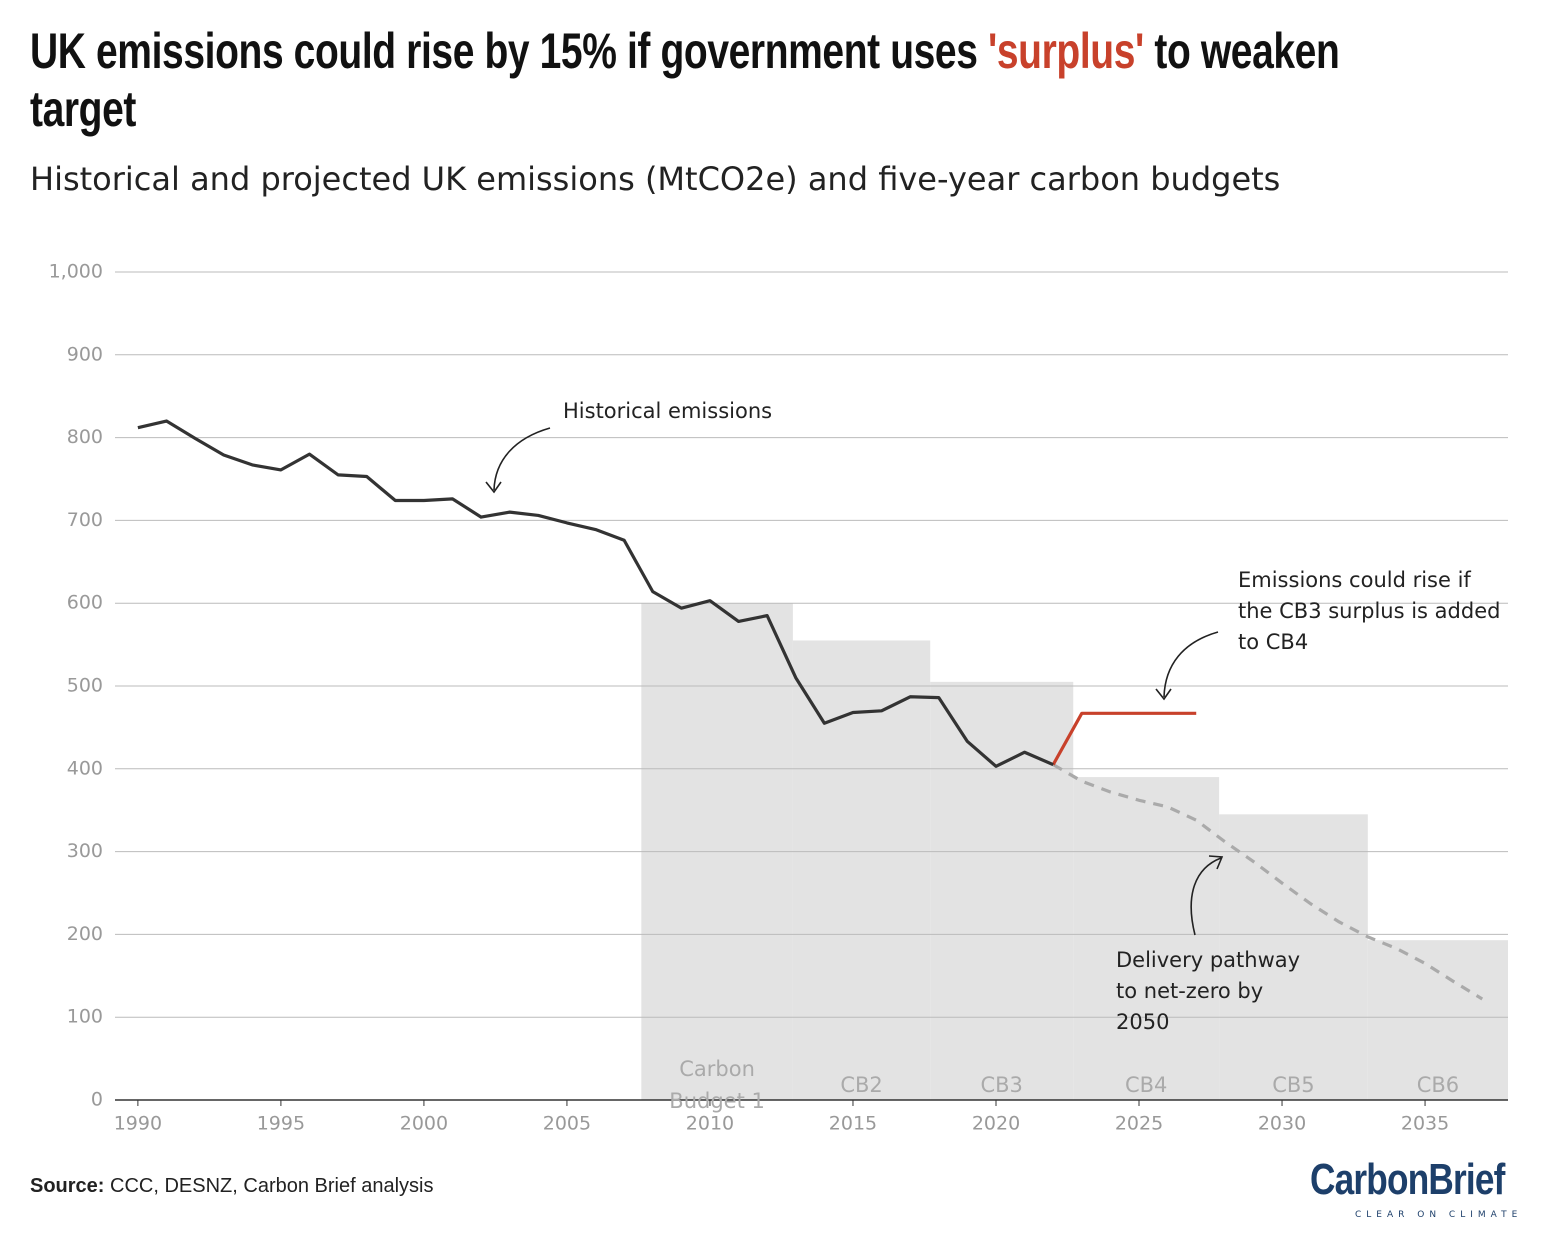 The width and height of the screenshot is (1560, 1256). I want to click on x-tick-label: 2020, so click(996, 1124).